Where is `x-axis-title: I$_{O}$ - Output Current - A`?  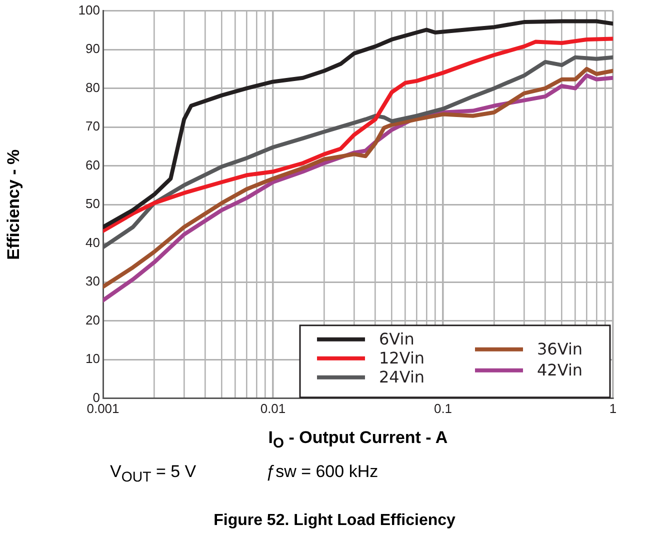
x-axis-title: I$_{O}$ - Output Current - A is located at coordinates (358, 440).